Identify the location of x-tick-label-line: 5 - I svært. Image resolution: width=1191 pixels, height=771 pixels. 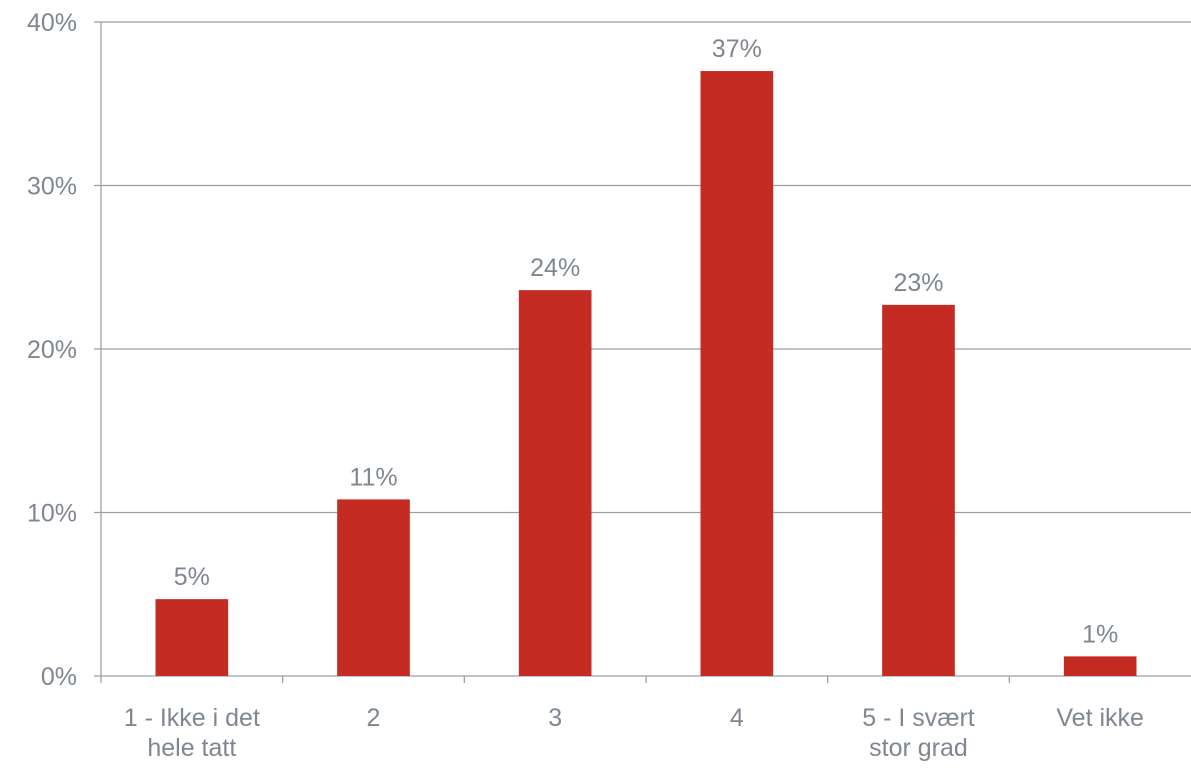
(918, 718).